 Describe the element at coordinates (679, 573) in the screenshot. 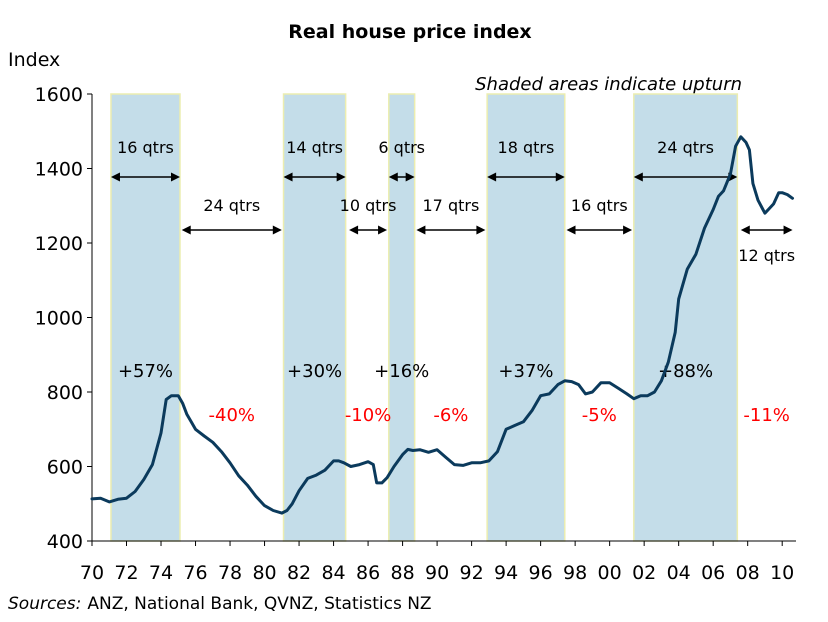

I see `x-tick-label-04: 04` at that location.